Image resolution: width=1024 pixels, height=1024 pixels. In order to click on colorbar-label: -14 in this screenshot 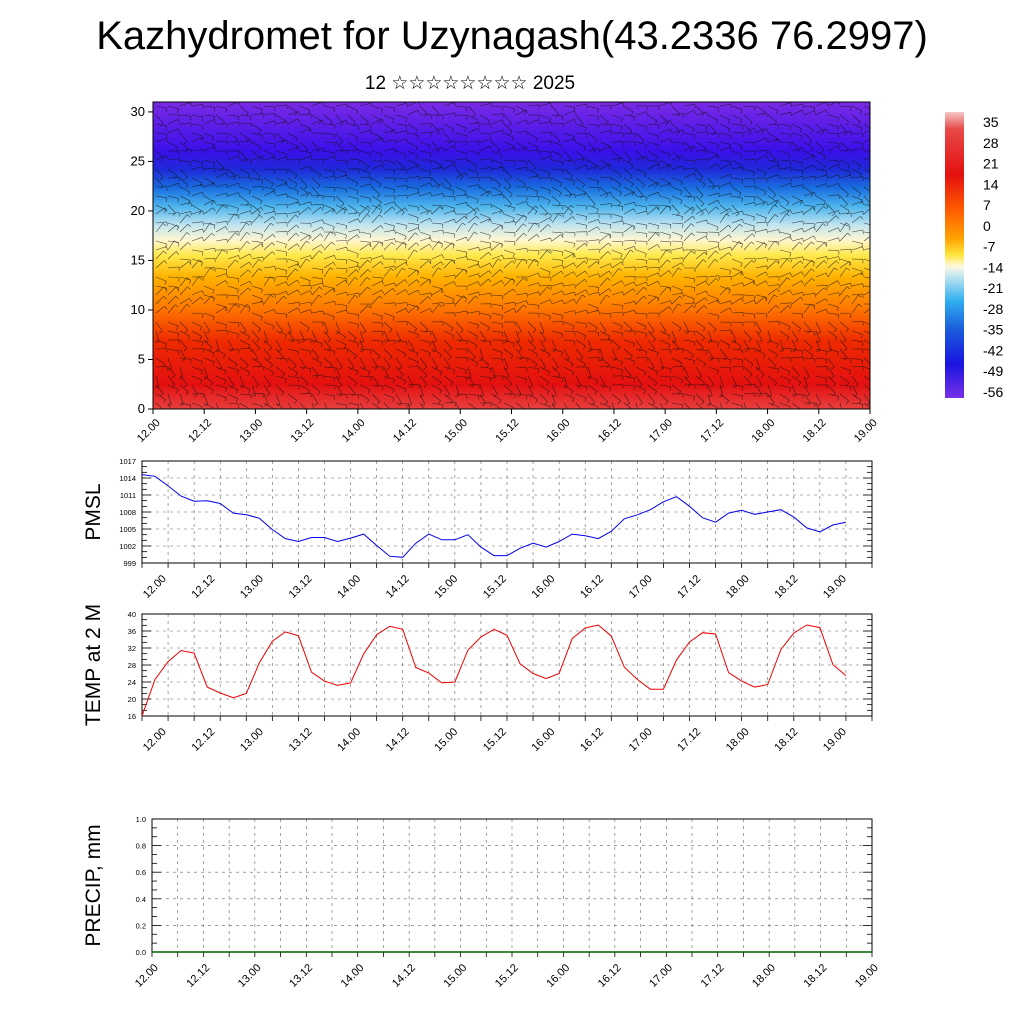, I will do `click(993, 267)`.